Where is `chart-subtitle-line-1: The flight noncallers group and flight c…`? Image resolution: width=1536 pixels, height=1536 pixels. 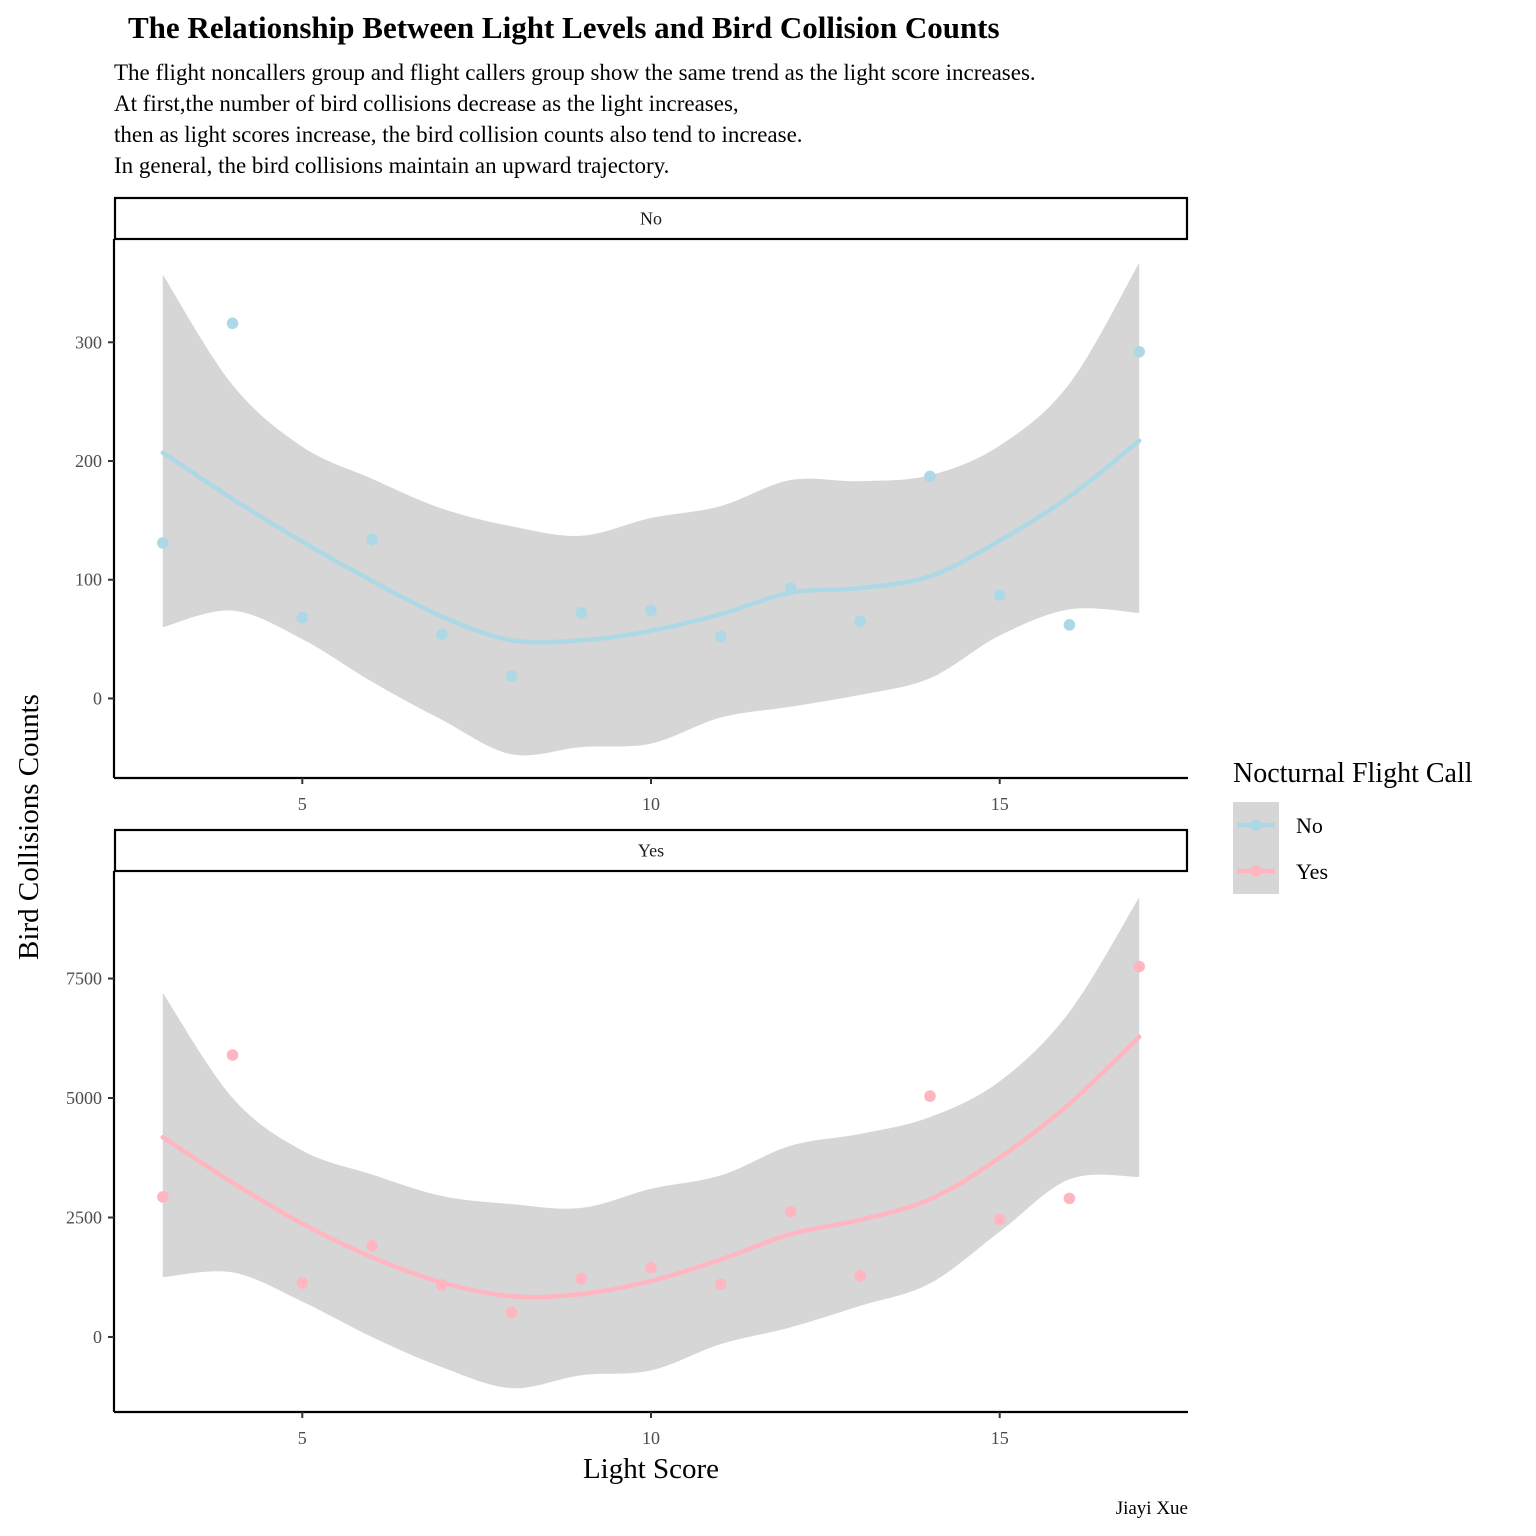
chart-subtitle-line-1: The flight noncallers group and flight c… is located at coordinates (575, 72).